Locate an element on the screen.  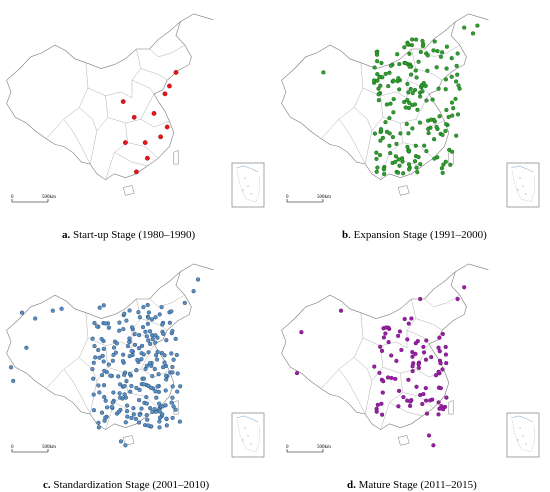
south-china-sea-inset is located at coordinates (523, 185).